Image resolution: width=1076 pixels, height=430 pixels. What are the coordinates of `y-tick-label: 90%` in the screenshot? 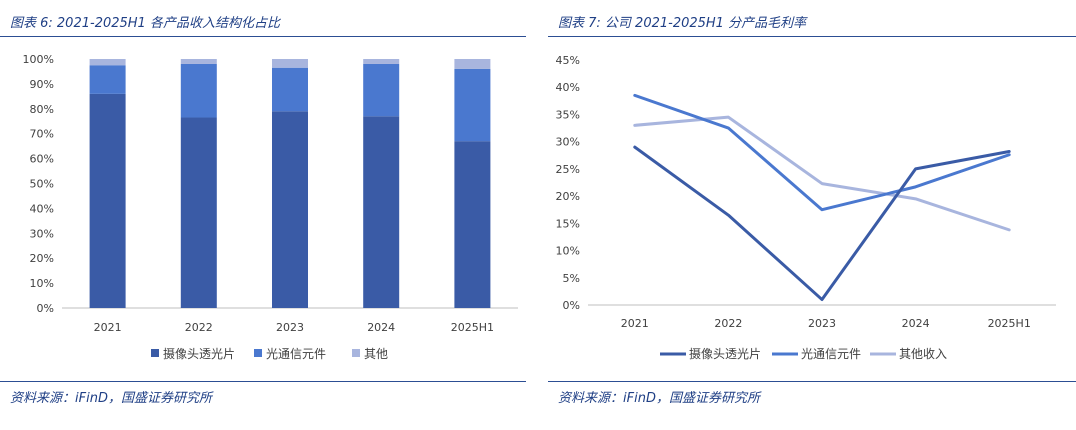 It's located at (42, 84).